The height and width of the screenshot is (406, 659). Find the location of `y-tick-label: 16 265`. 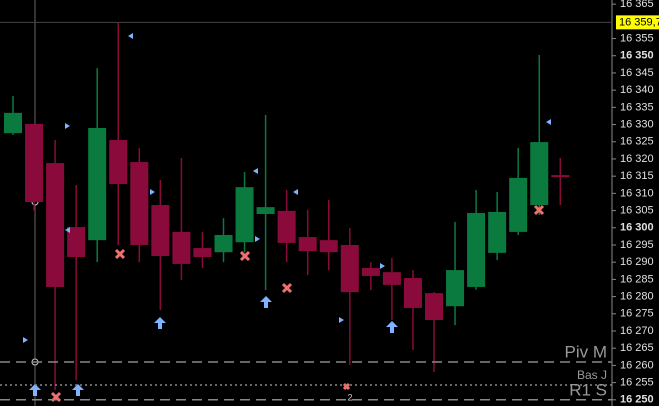

y-tick-label: 16 265 is located at coordinates (637, 348).